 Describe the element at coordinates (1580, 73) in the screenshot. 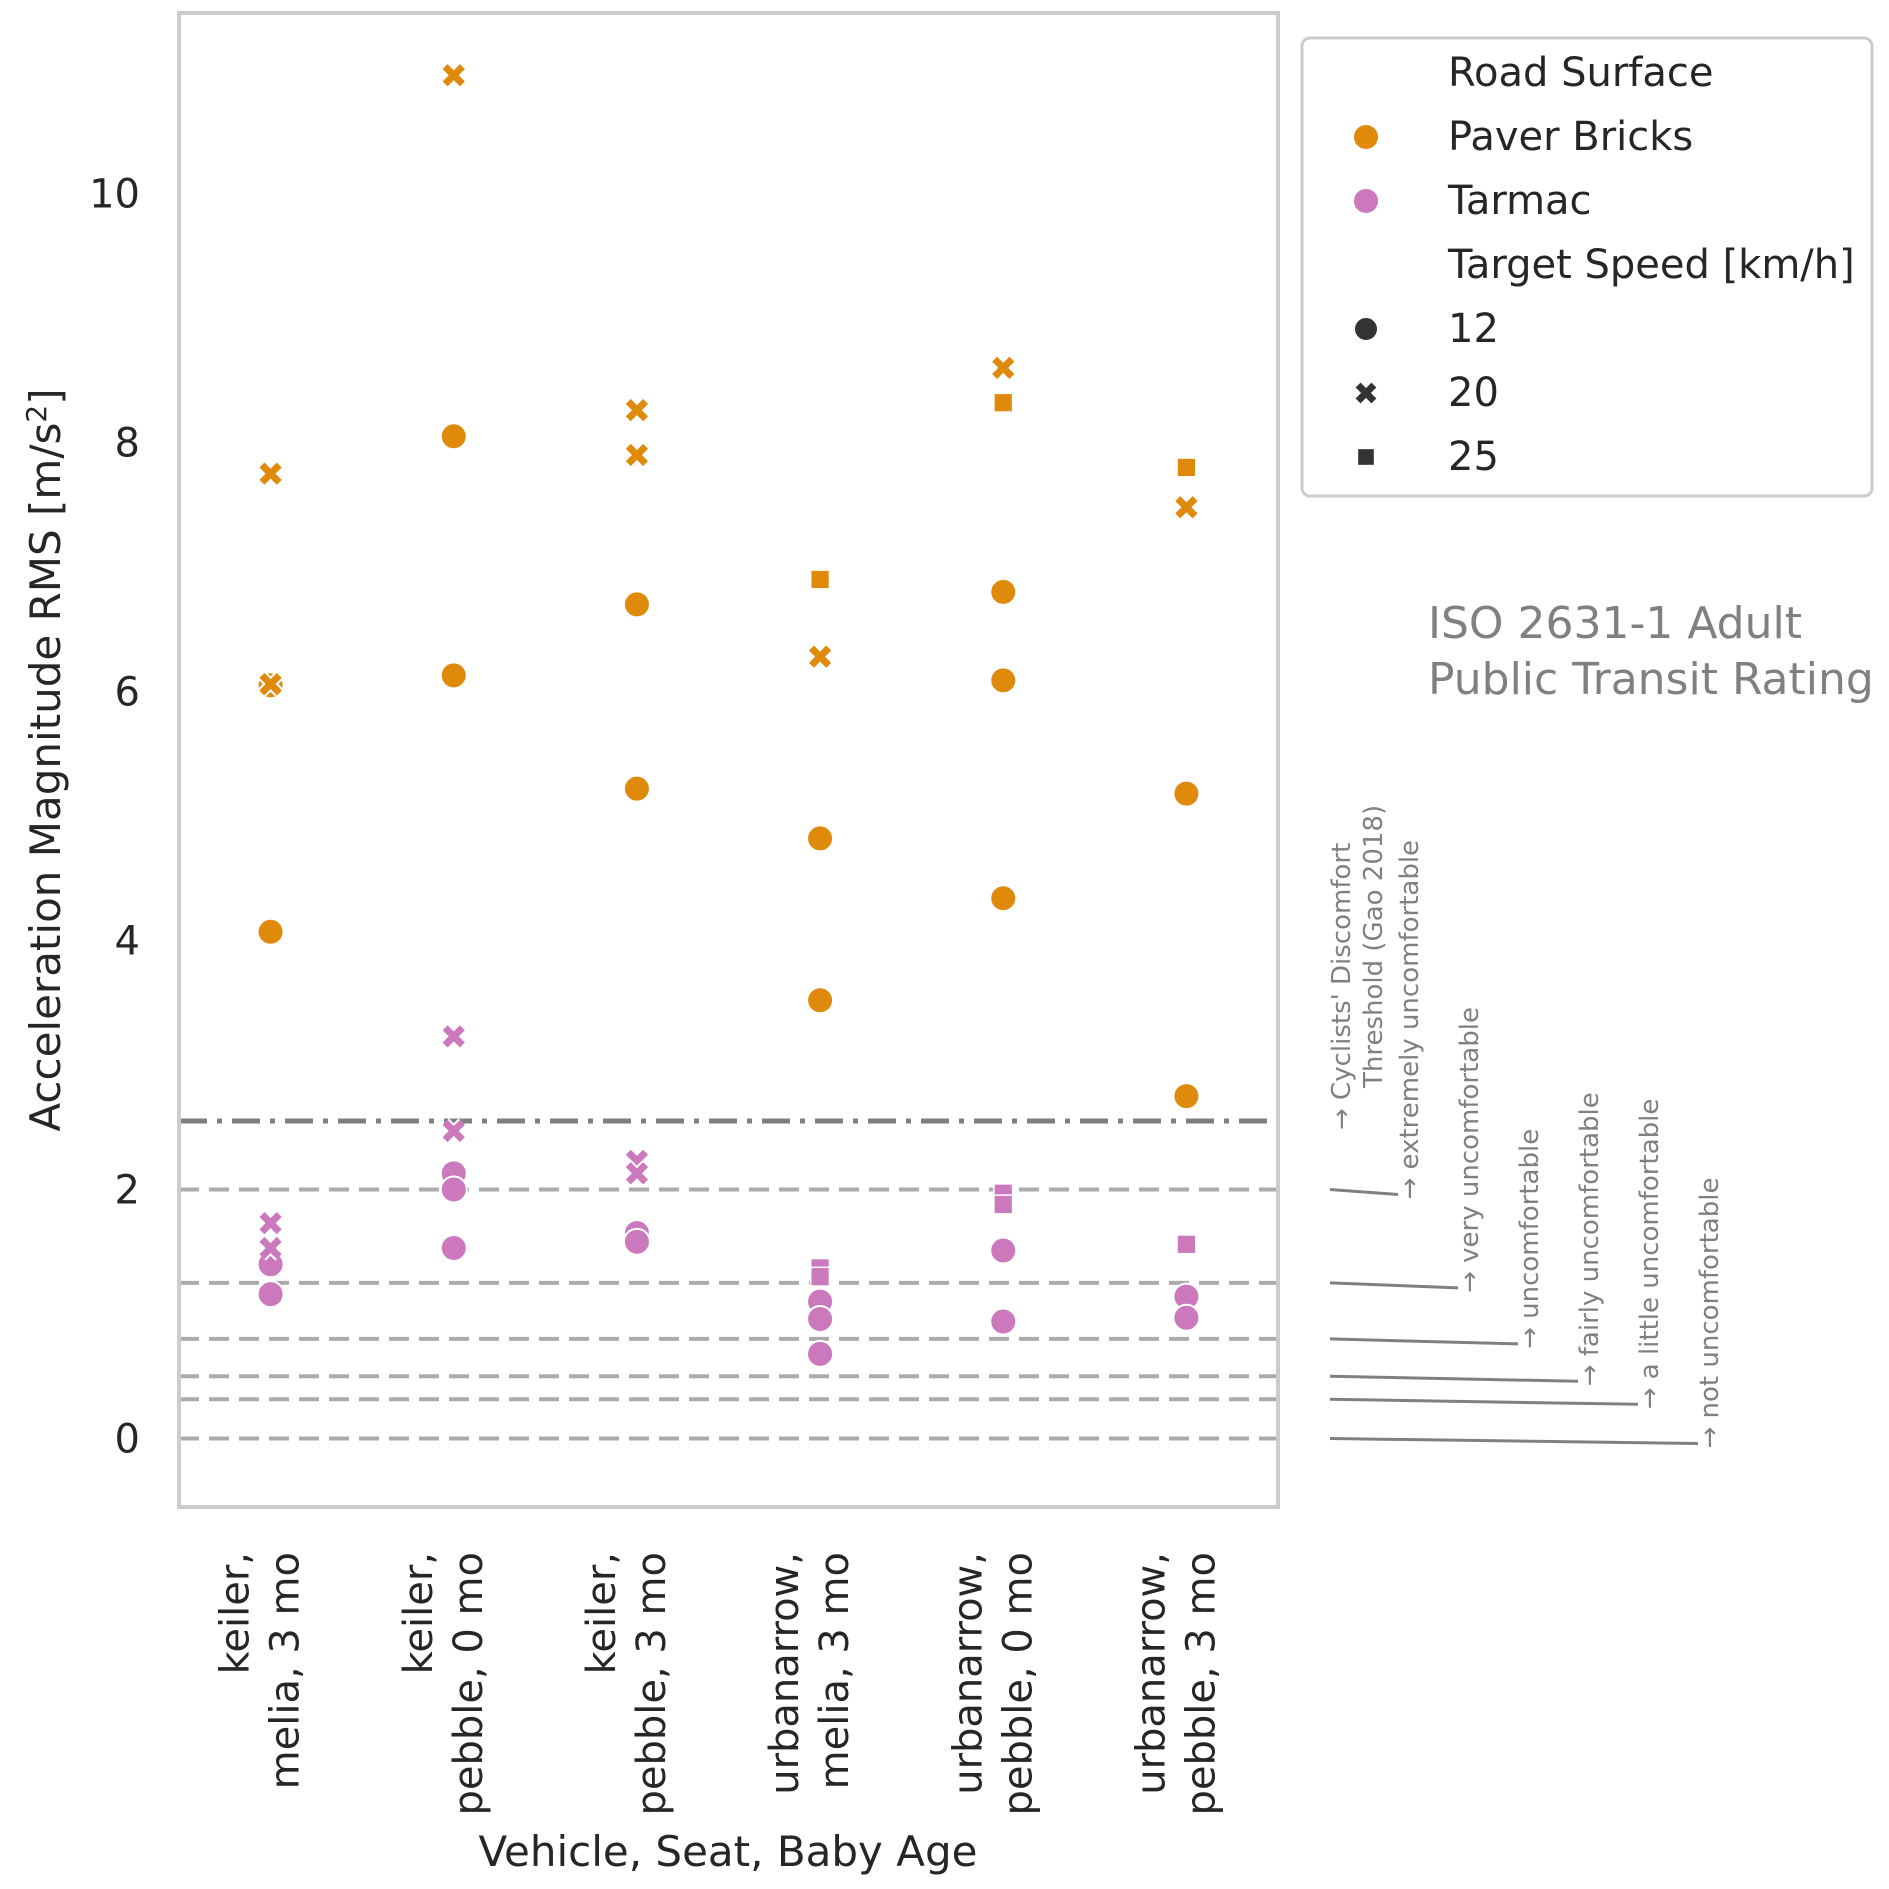

I see `legend-title-road-surface: Road Surface` at that location.